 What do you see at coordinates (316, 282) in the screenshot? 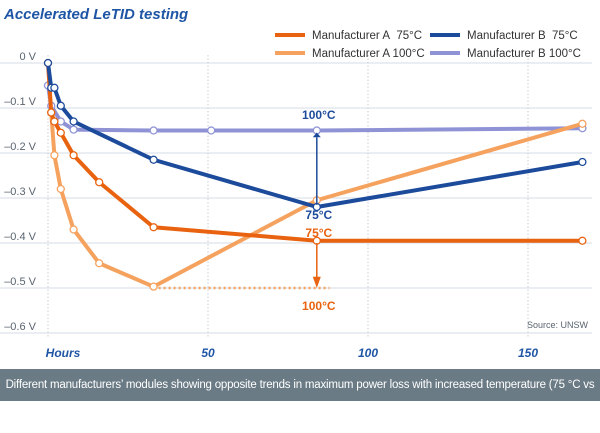
I see `arrow-down-head` at bounding box center [316, 282].